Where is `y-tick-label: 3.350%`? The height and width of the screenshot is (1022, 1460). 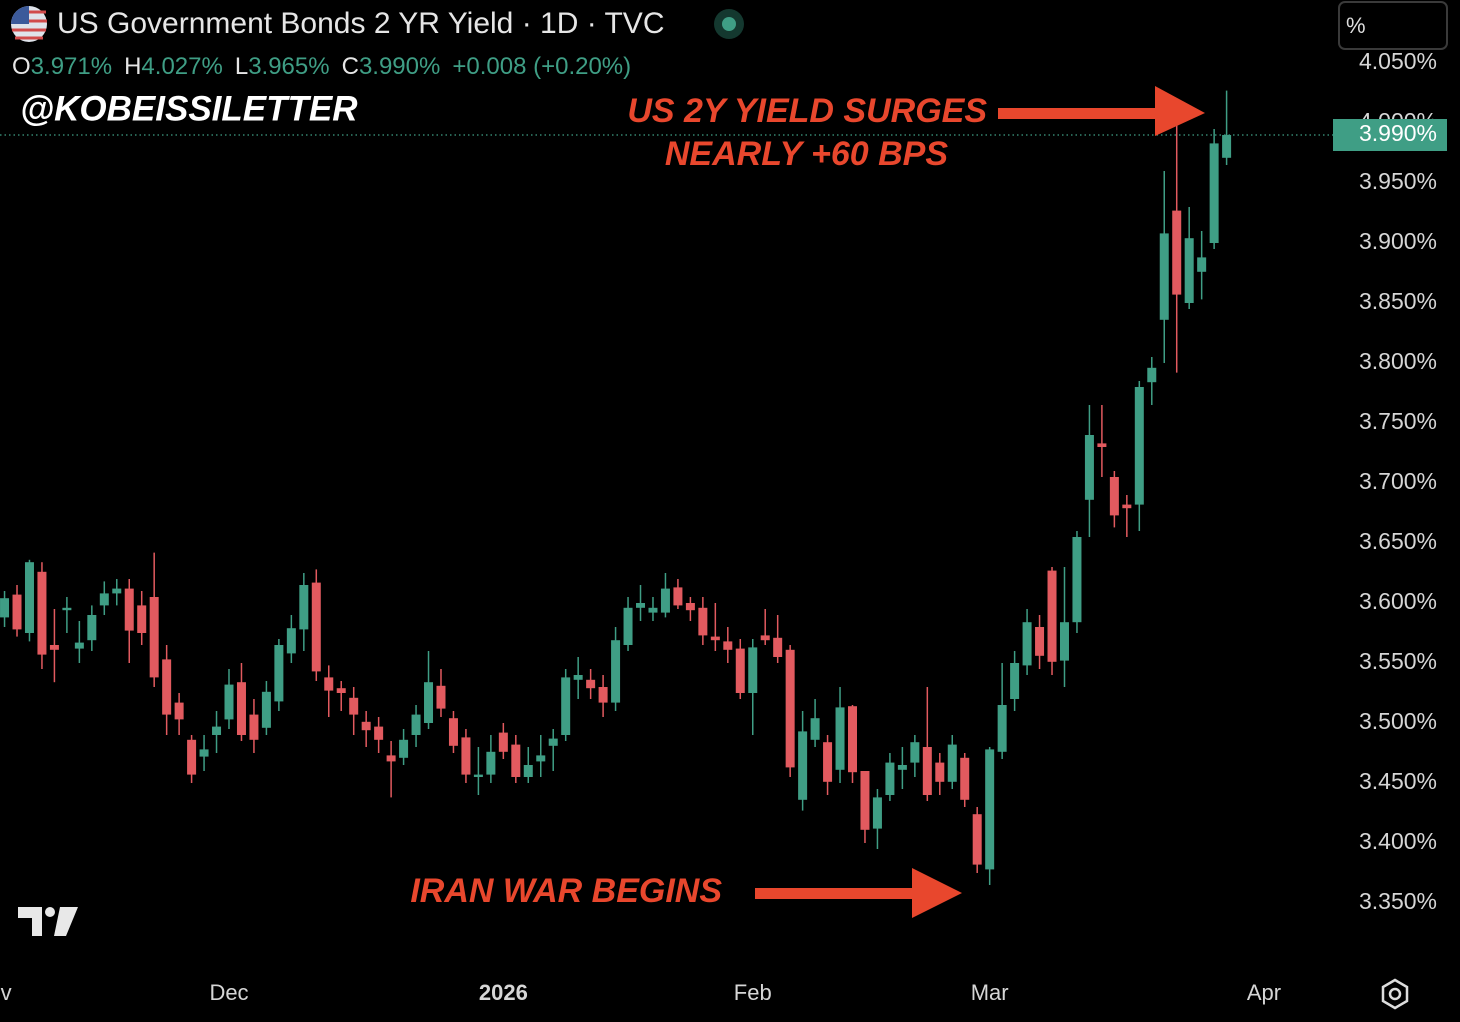
y-tick-label: 3.350% is located at coordinates (1398, 901).